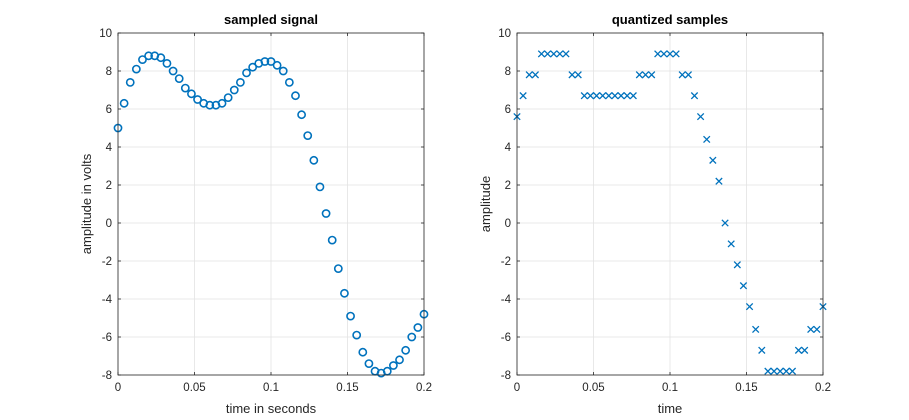 This screenshot has height=420, width=909. What do you see at coordinates (508, 186) in the screenshot?
I see `quantized-samples-y-tick-label: 2` at bounding box center [508, 186].